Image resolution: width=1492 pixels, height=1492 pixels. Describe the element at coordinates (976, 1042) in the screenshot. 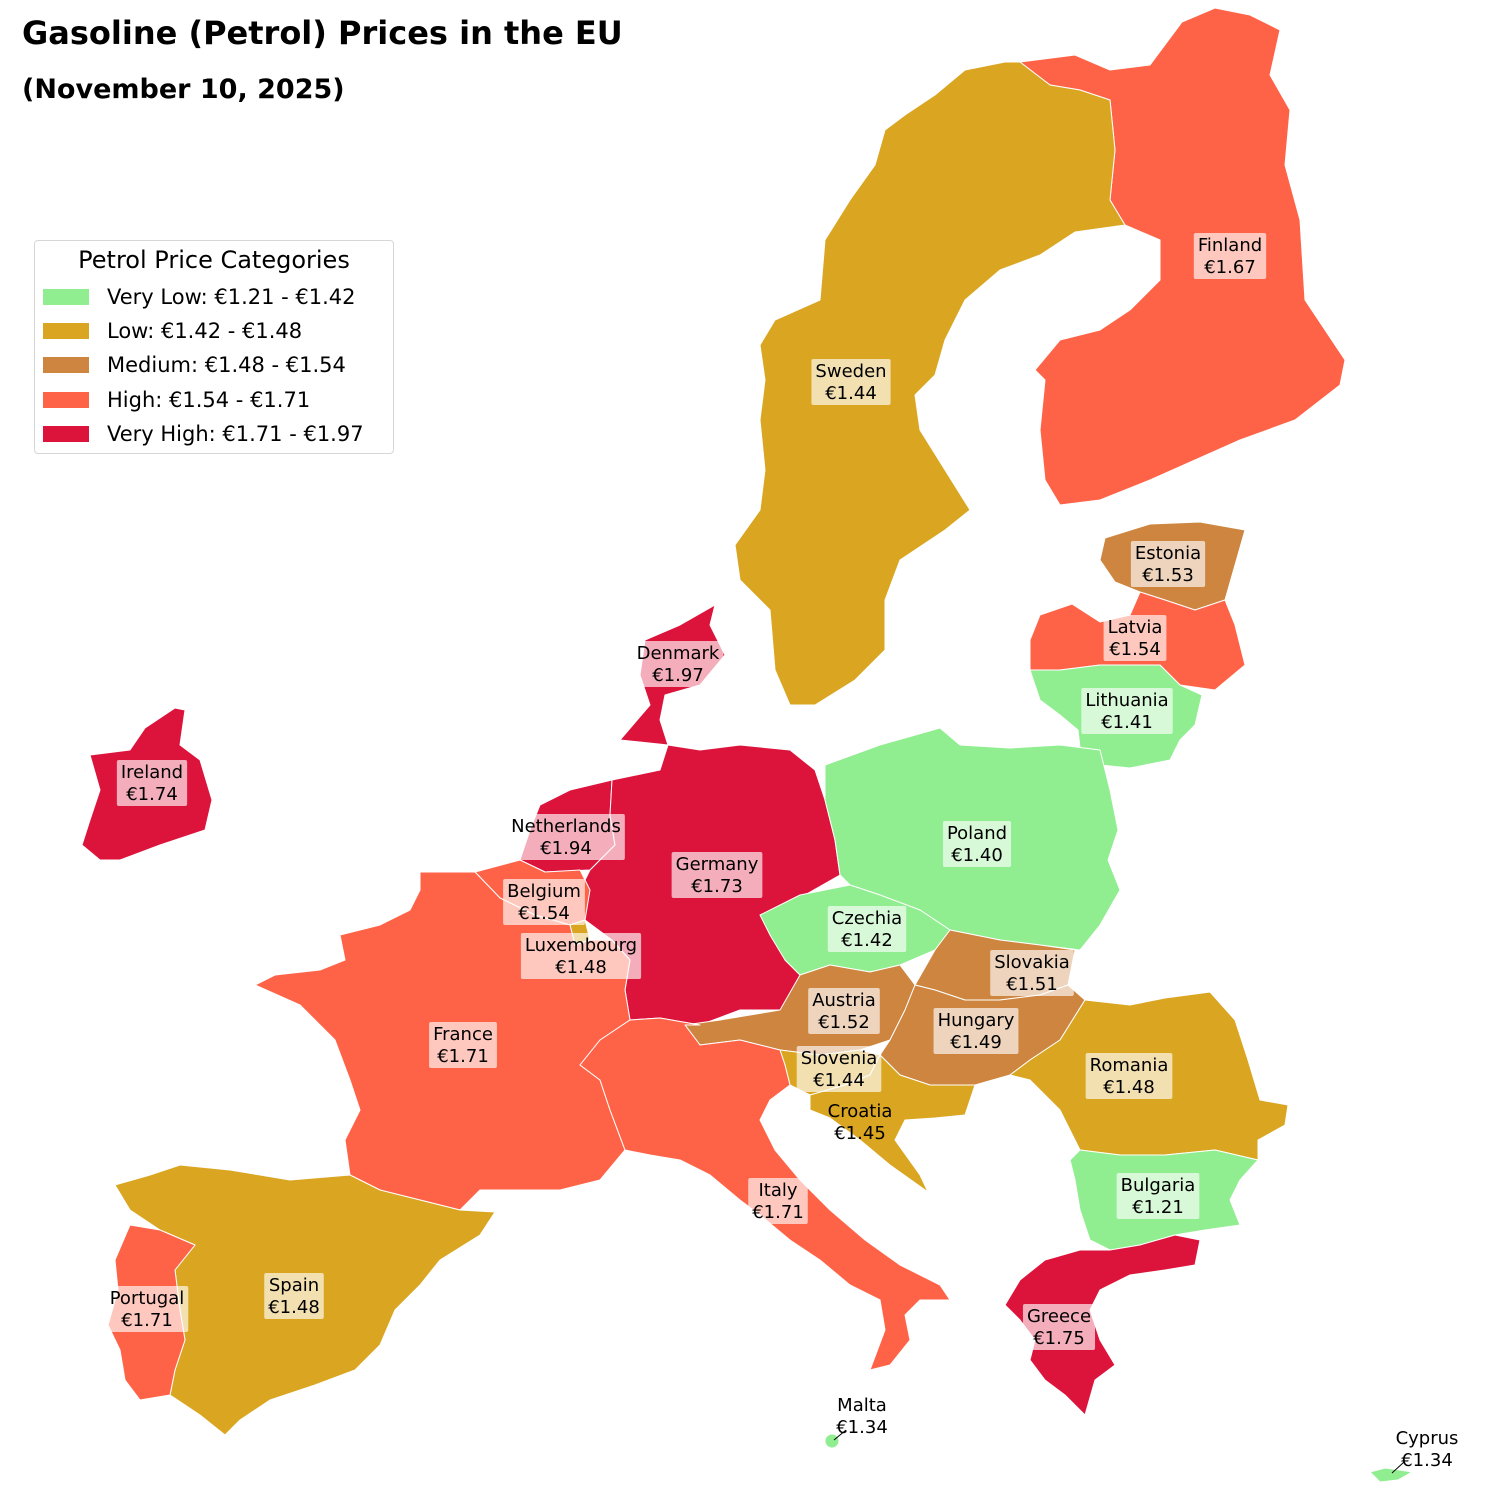

I see `country-price: €1.49` at that location.